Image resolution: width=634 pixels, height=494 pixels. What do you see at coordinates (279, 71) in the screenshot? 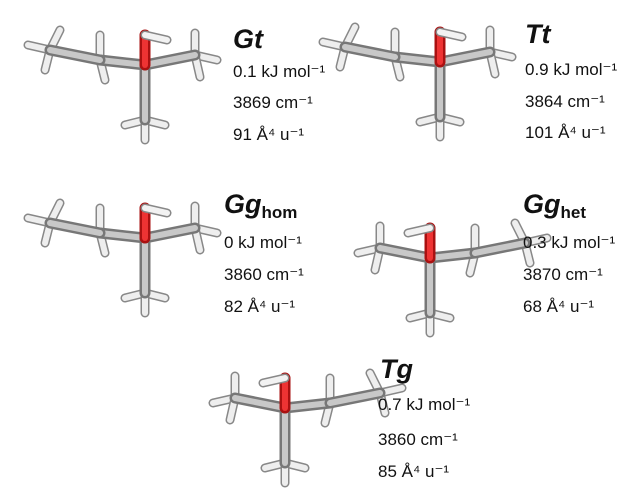
I see `energy: 0.1 kJ mol⁻¹` at bounding box center [279, 71].